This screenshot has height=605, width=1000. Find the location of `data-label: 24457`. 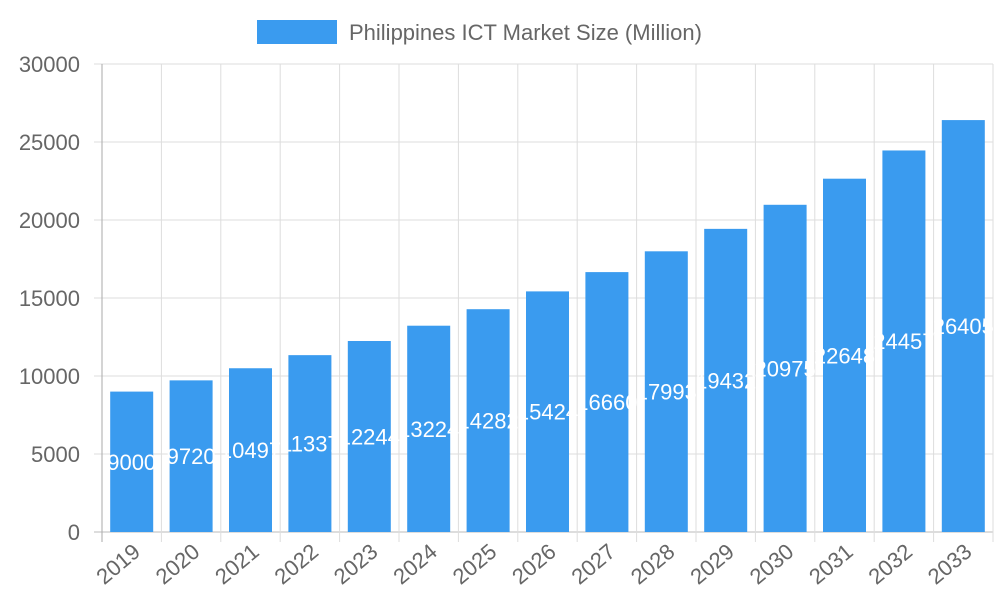

data-label: 24457 is located at coordinates (903, 341).